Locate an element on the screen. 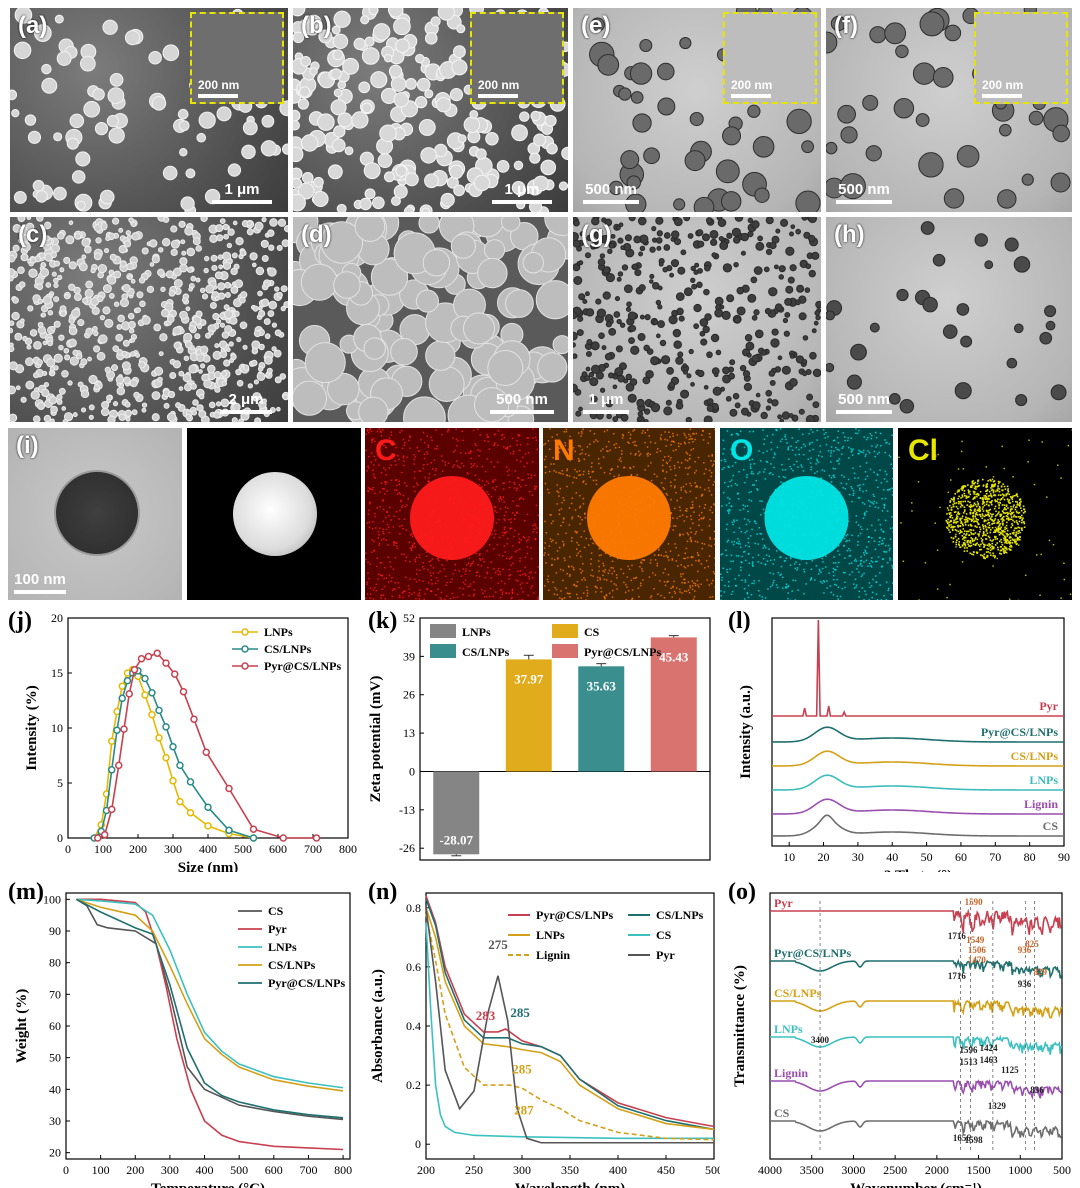 The width and height of the screenshot is (1080, 1188). inset-scale-a: 200 nm is located at coordinates (218, 88).